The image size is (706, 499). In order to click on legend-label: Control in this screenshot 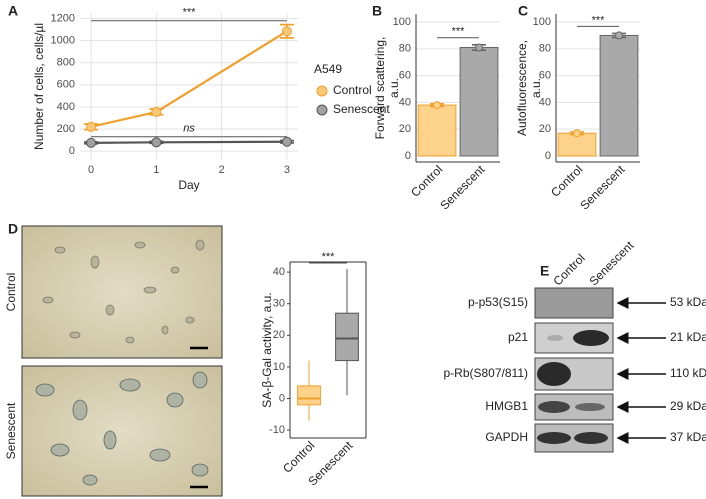, I will do `click(352, 90)`.